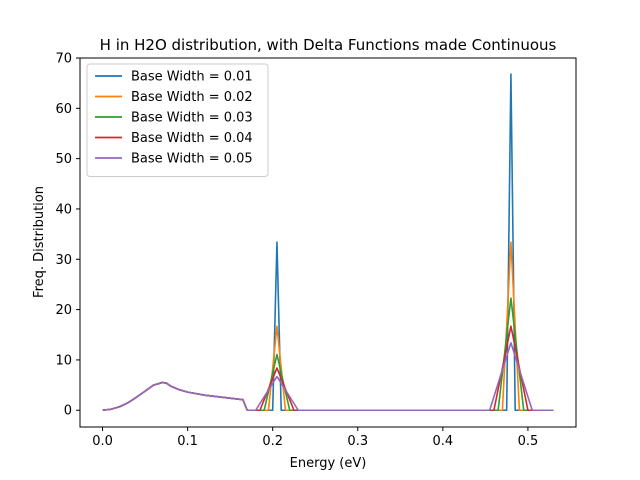 Image resolution: width=640 pixels, height=480 pixels. I want to click on y-axis-label: Freq. Distribution, so click(39, 242).